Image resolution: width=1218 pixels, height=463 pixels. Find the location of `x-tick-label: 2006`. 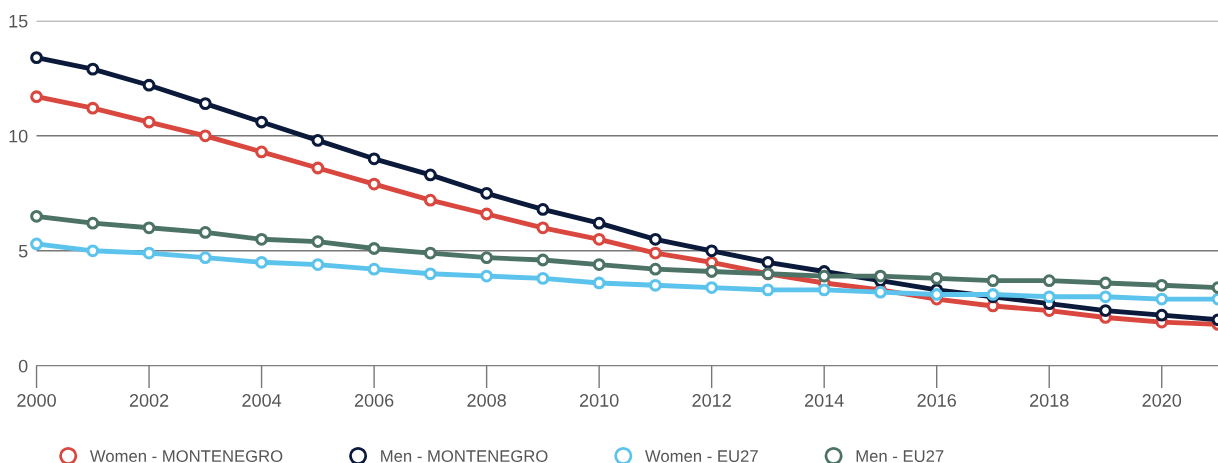

x-tick-label: 2006 is located at coordinates (374, 400).